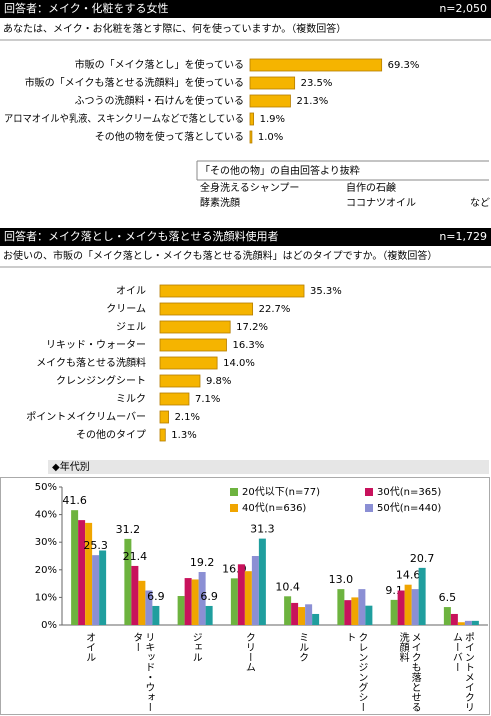 The image size is (491, 716). What do you see at coordinates (101, 380) in the screenshot?
I see `category-label: クレンジングシート` at bounding box center [101, 380].